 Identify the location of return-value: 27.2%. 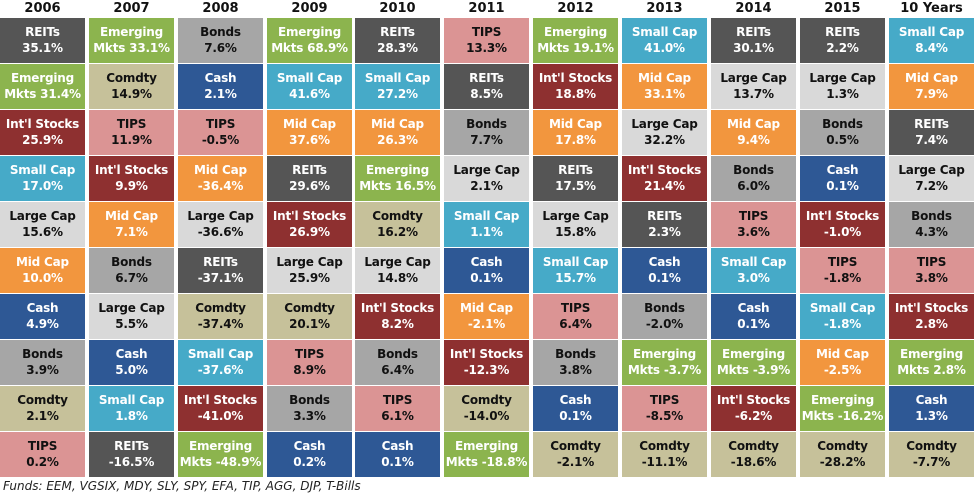
(397, 94).